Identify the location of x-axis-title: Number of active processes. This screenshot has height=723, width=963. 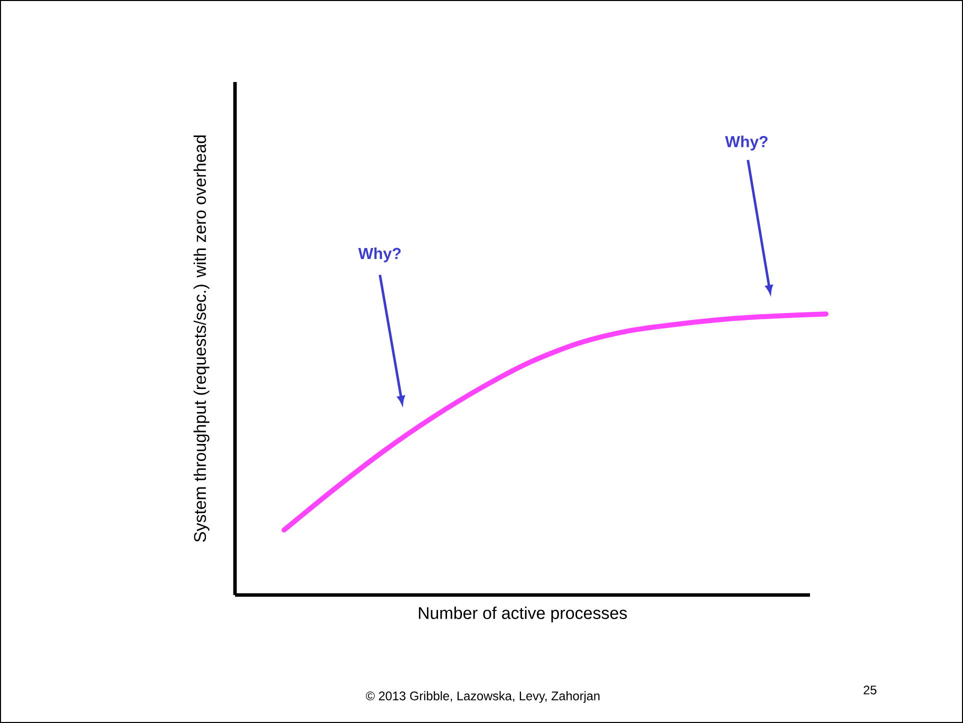
(522, 614).